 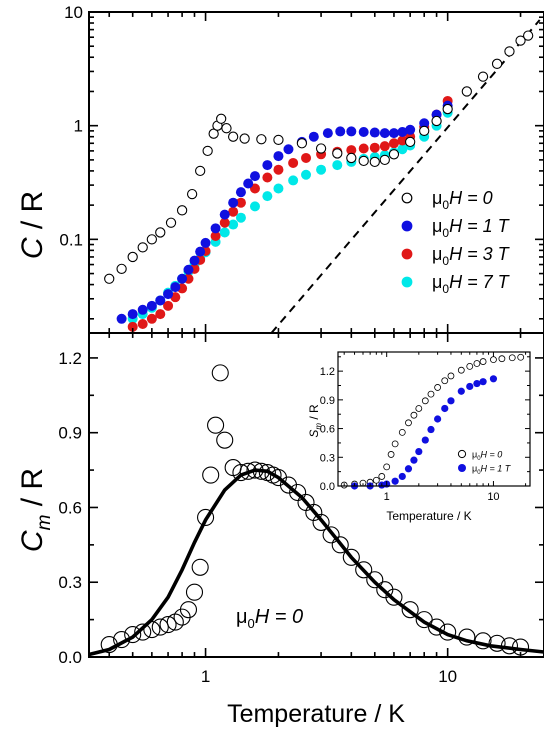 What do you see at coordinates (432, 421) in the screenshot?
I see `inset-points-layer` at bounding box center [432, 421].